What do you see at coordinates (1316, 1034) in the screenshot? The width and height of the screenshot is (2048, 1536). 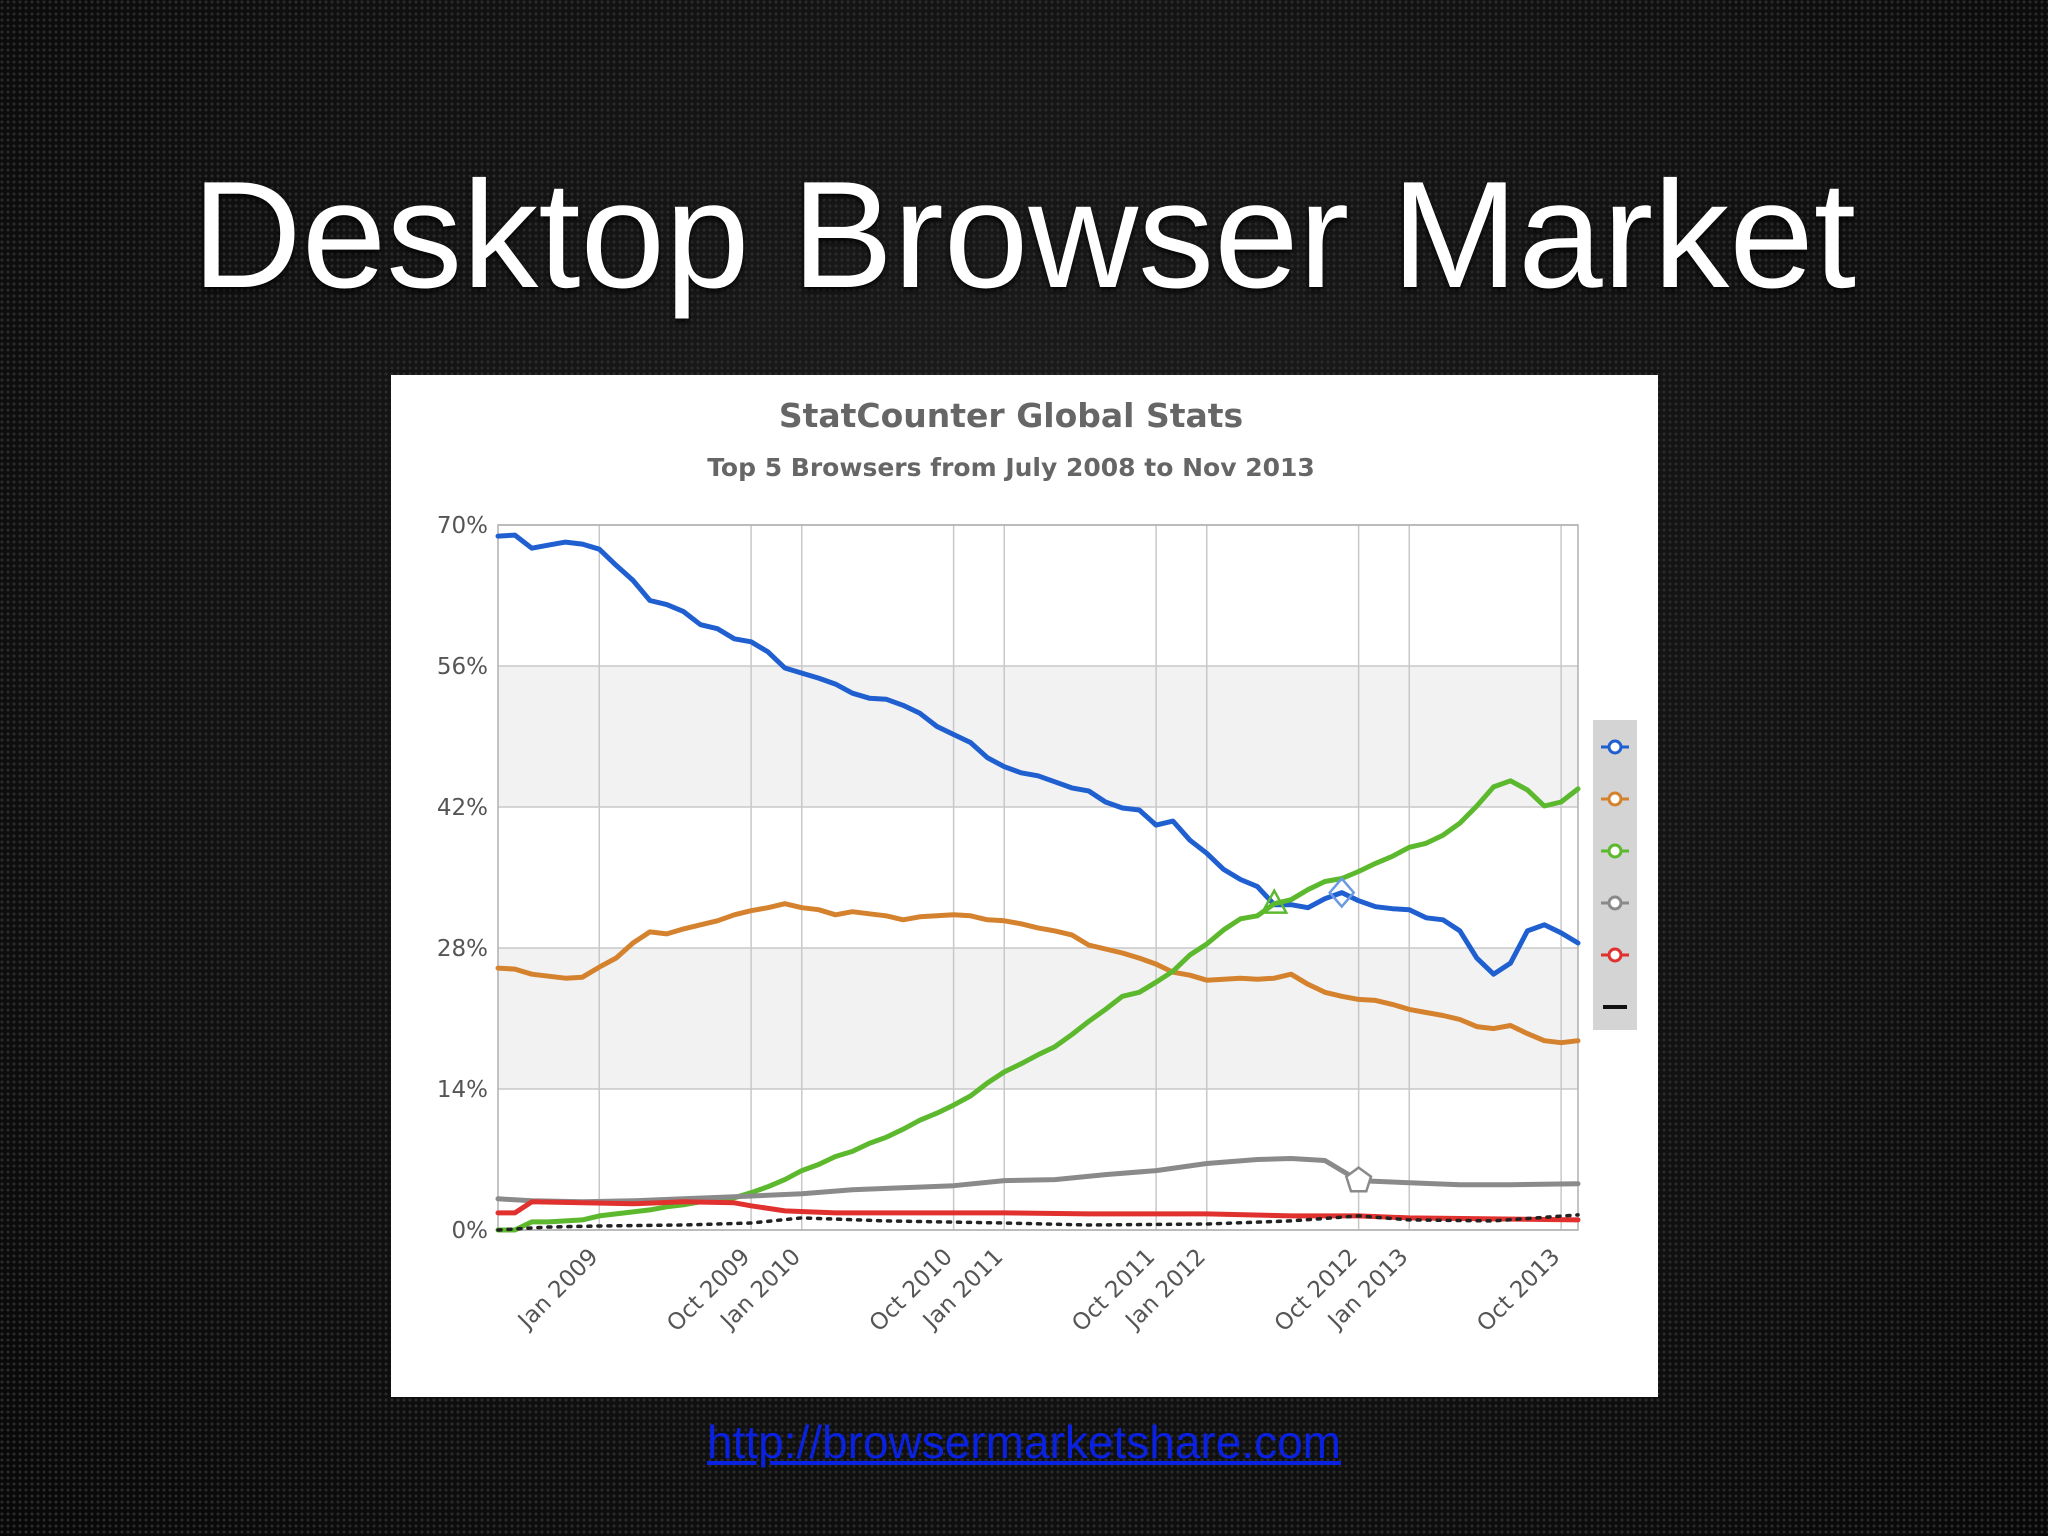 I see `series-markers` at bounding box center [1316, 1034].